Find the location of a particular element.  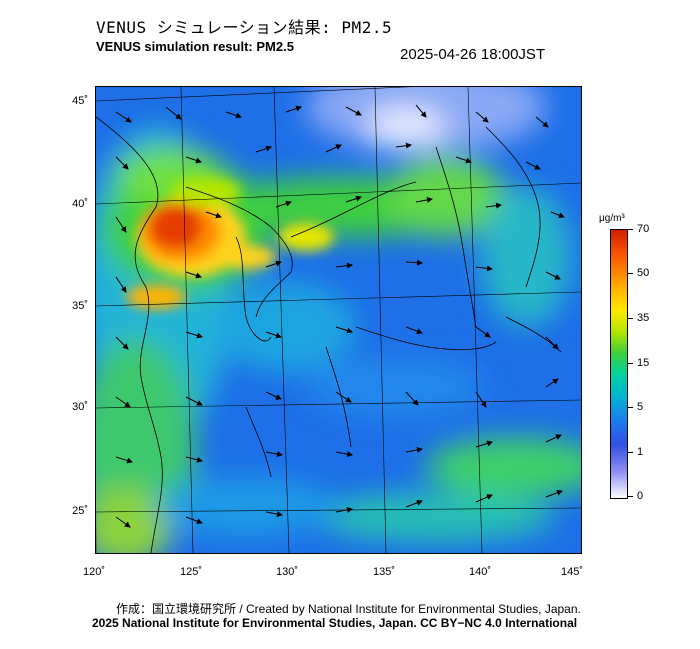

lon-label-125: 125˚ is located at coordinates (191, 572).